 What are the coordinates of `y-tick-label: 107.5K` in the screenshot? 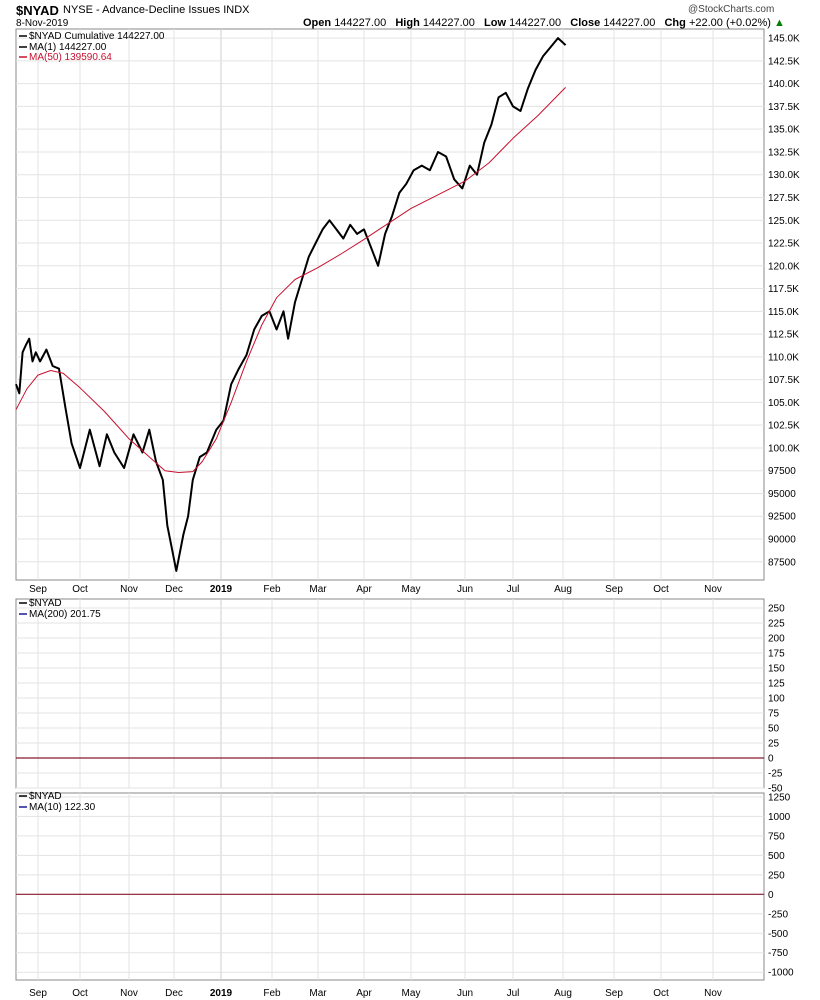 It's located at (784, 380).